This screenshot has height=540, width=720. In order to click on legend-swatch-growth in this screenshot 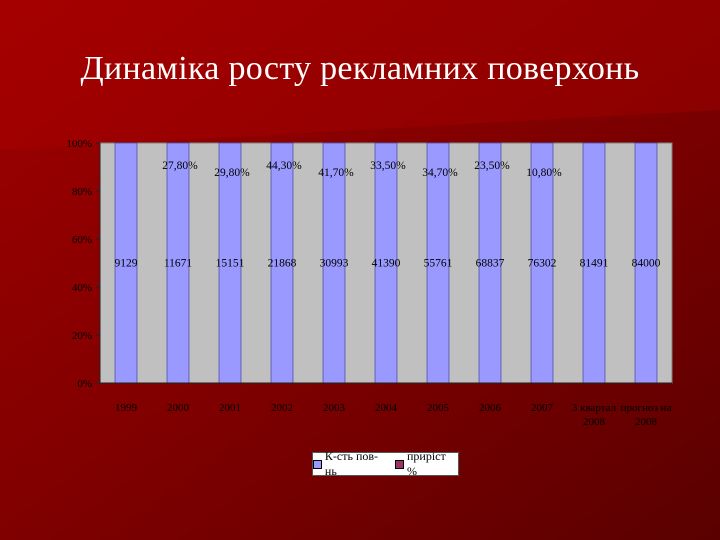, I will do `click(399, 464)`.